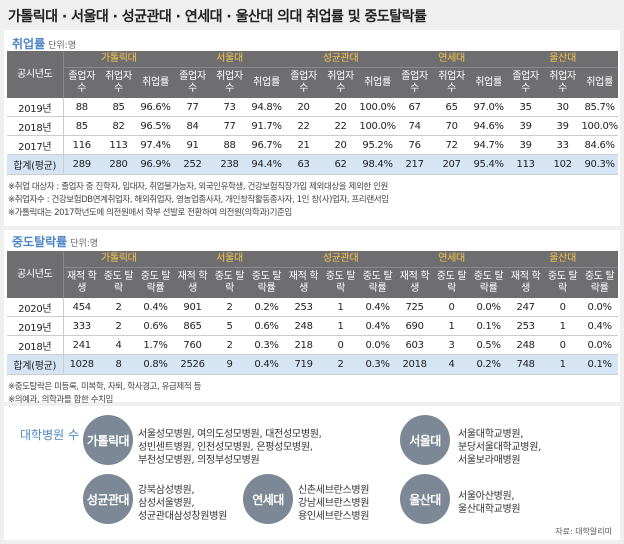 Image resolution: width=624 pixels, height=544 pixels. Describe the element at coordinates (563, 345) in the screenshot. I see `cell: 0` at that location.